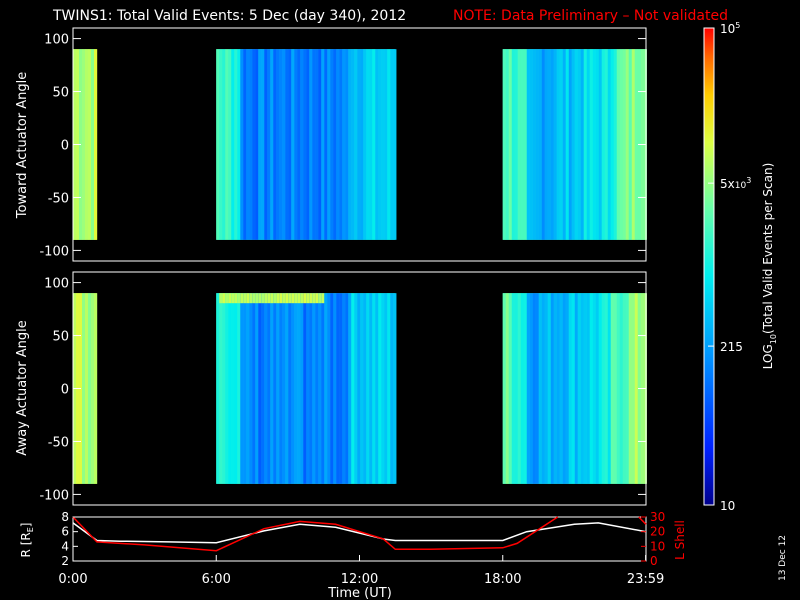  Describe the element at coordinates (769, 266) in the screenshot. I see `colorbar-label: LOG10(Total Valid Events per Scan)` at that location.